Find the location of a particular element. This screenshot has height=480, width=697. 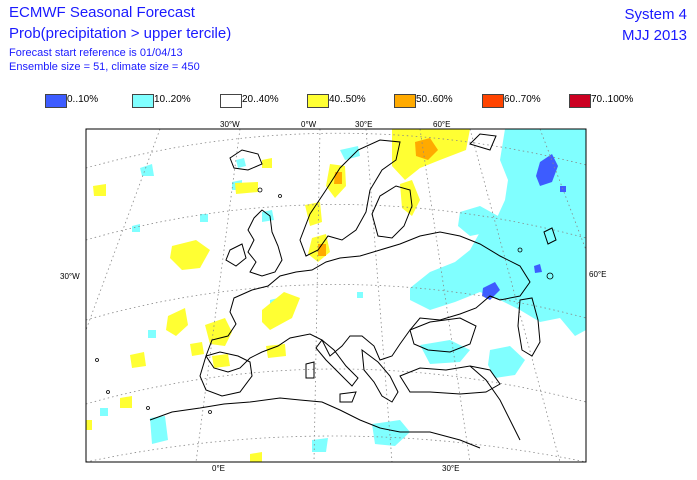

title-line-1: ECMWF Seasonal Forecast is located at coordinates (102, 12).